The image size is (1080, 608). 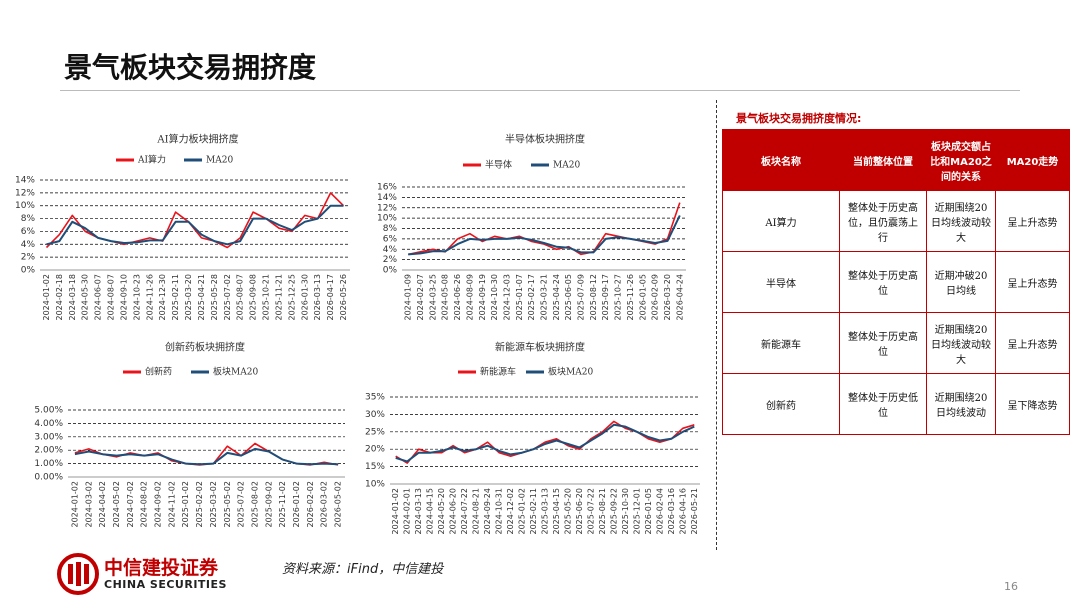 What do you see at coordinates (282, 504) in the screenshot?
I see `x-tick-label: 2025-11-02` at bounding box center [282, 504].